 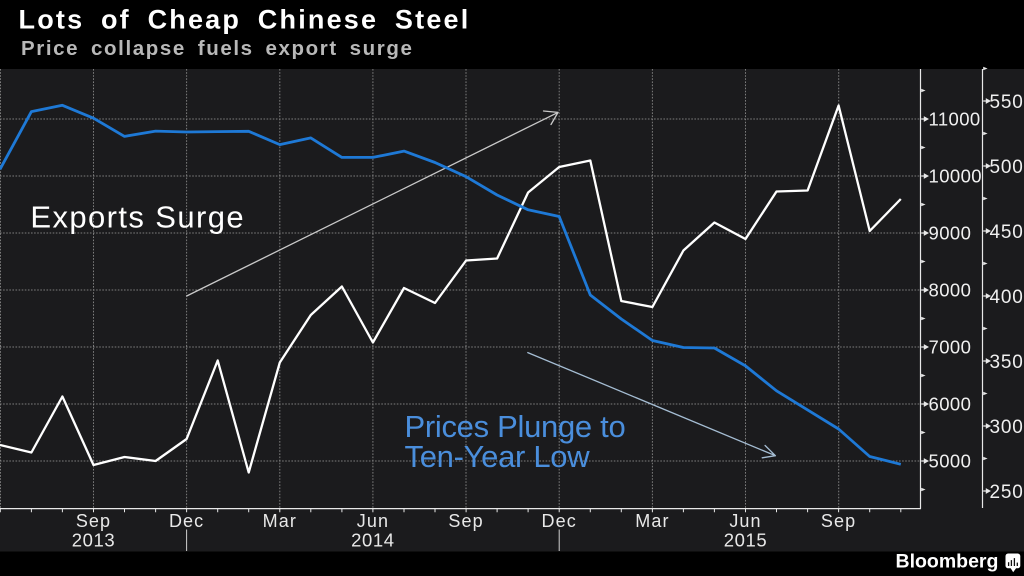 I want to click on svg-text: 11000, so click(x=955, y=119).